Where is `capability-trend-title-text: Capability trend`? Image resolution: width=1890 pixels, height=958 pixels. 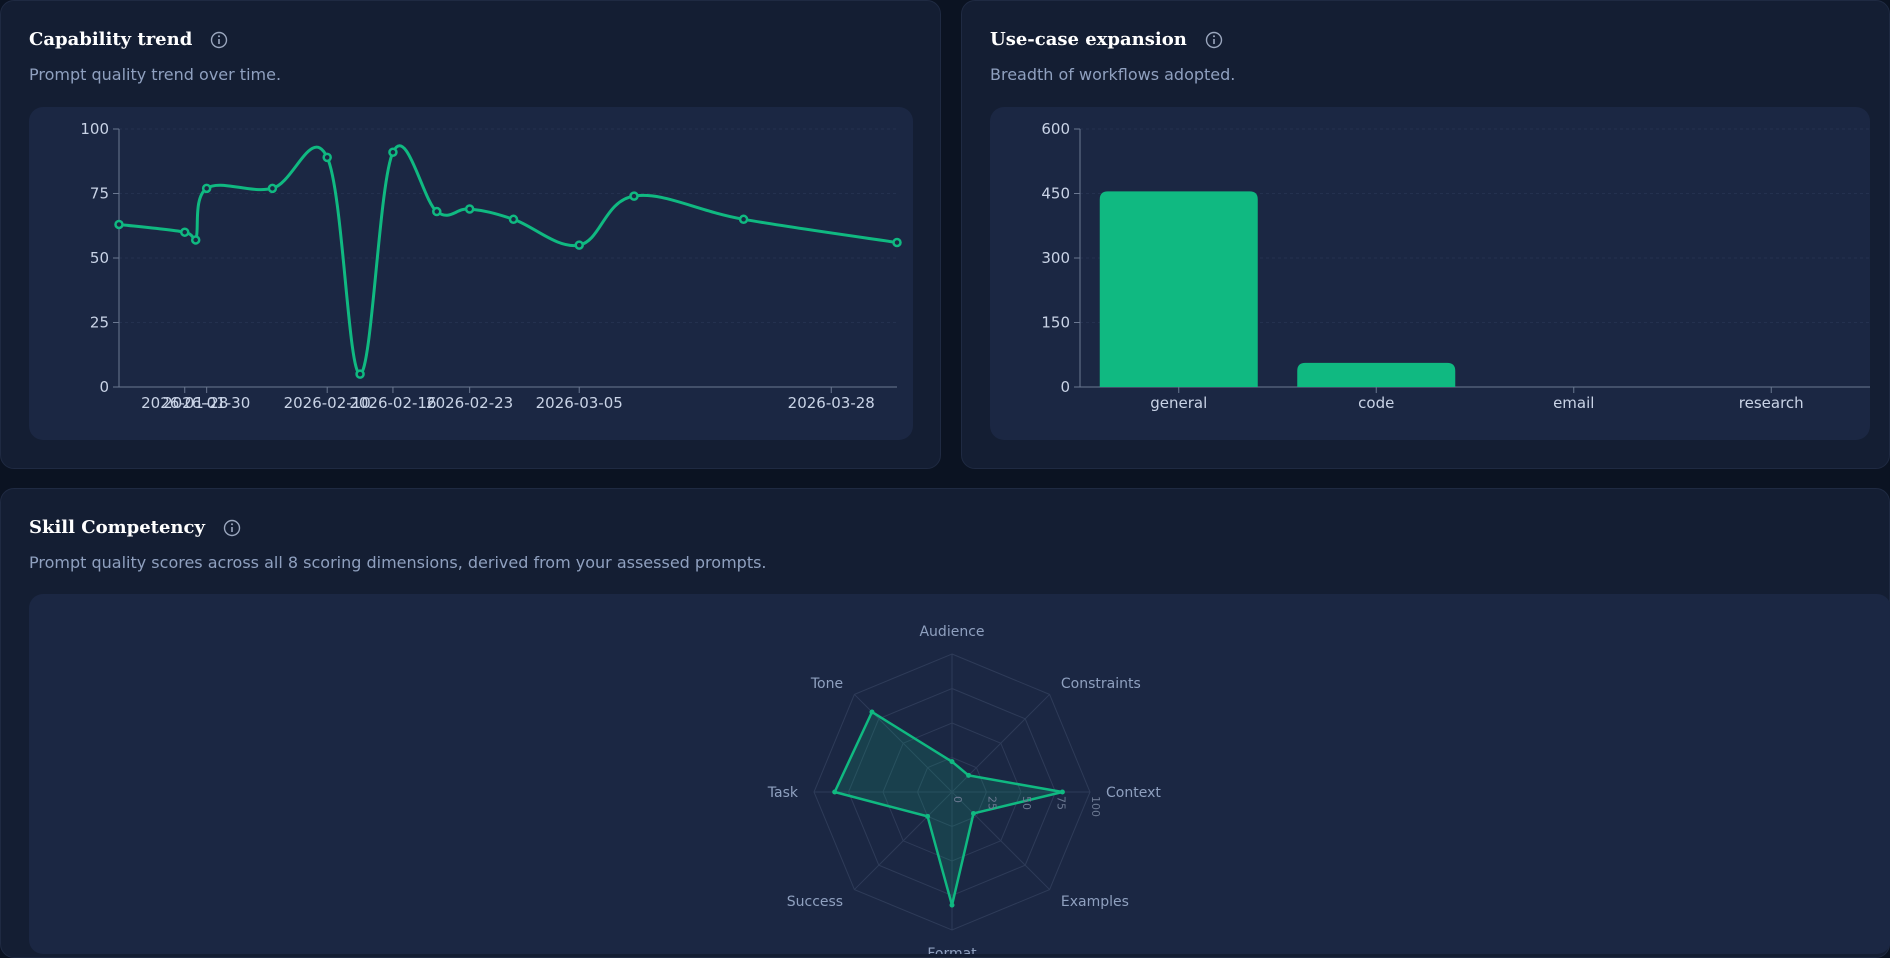 capability-trend-title-text: Capability trend is located at coordinates (111, 39).